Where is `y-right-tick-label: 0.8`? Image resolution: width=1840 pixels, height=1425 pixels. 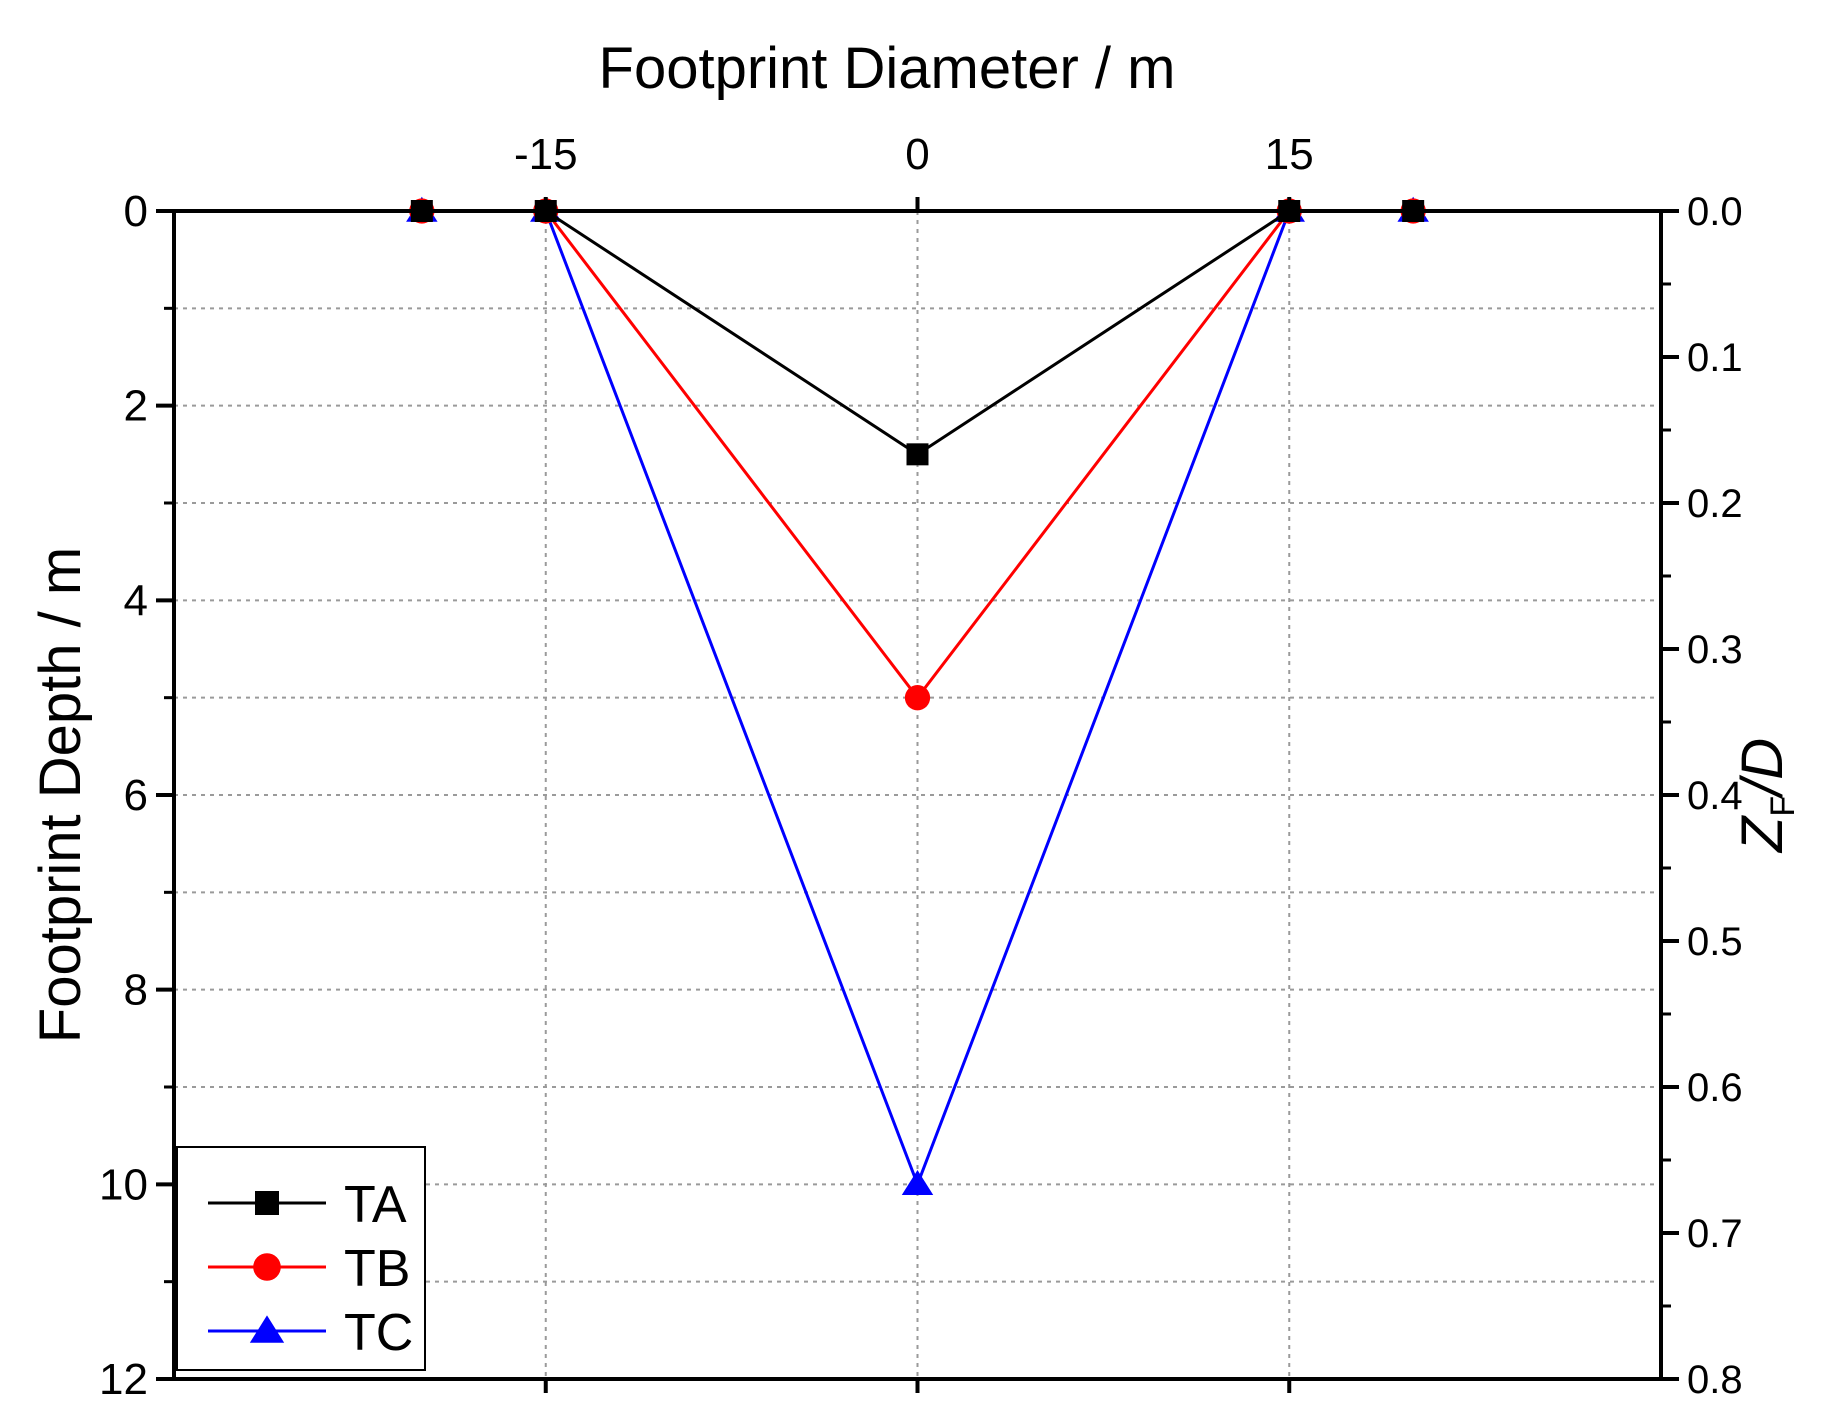
y-right-tick-label: 0.8 is located at coordinates (1715, 1380).